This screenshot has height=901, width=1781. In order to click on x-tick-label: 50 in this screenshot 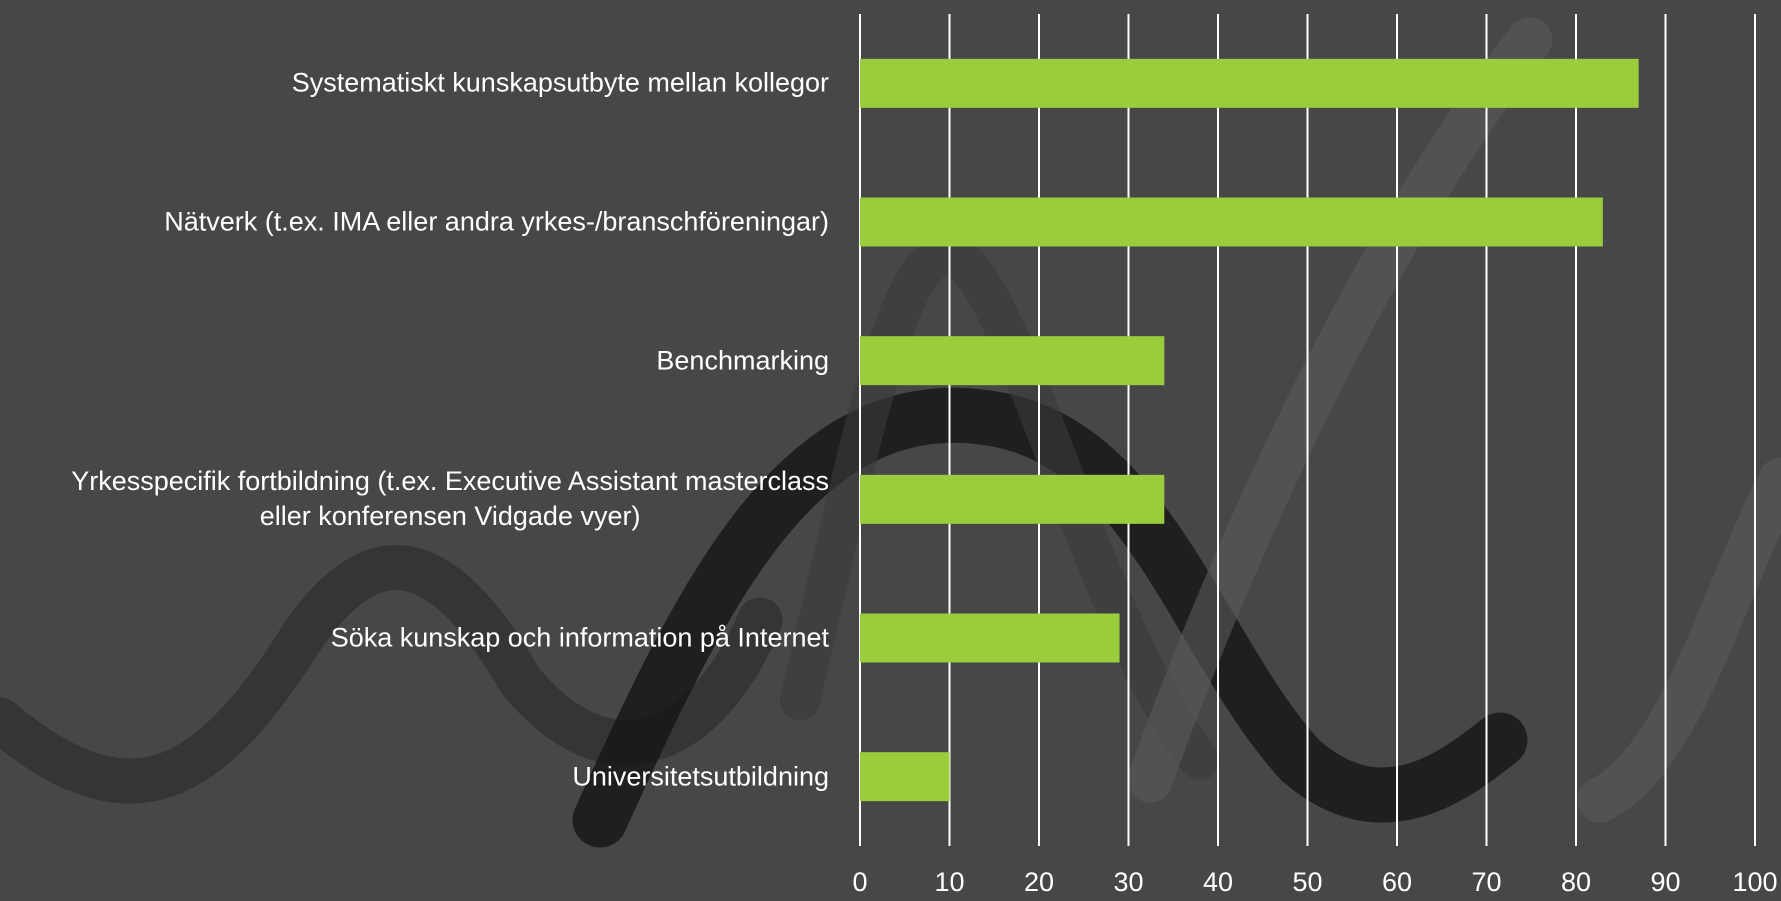, I will do `click(1307, 882)`.